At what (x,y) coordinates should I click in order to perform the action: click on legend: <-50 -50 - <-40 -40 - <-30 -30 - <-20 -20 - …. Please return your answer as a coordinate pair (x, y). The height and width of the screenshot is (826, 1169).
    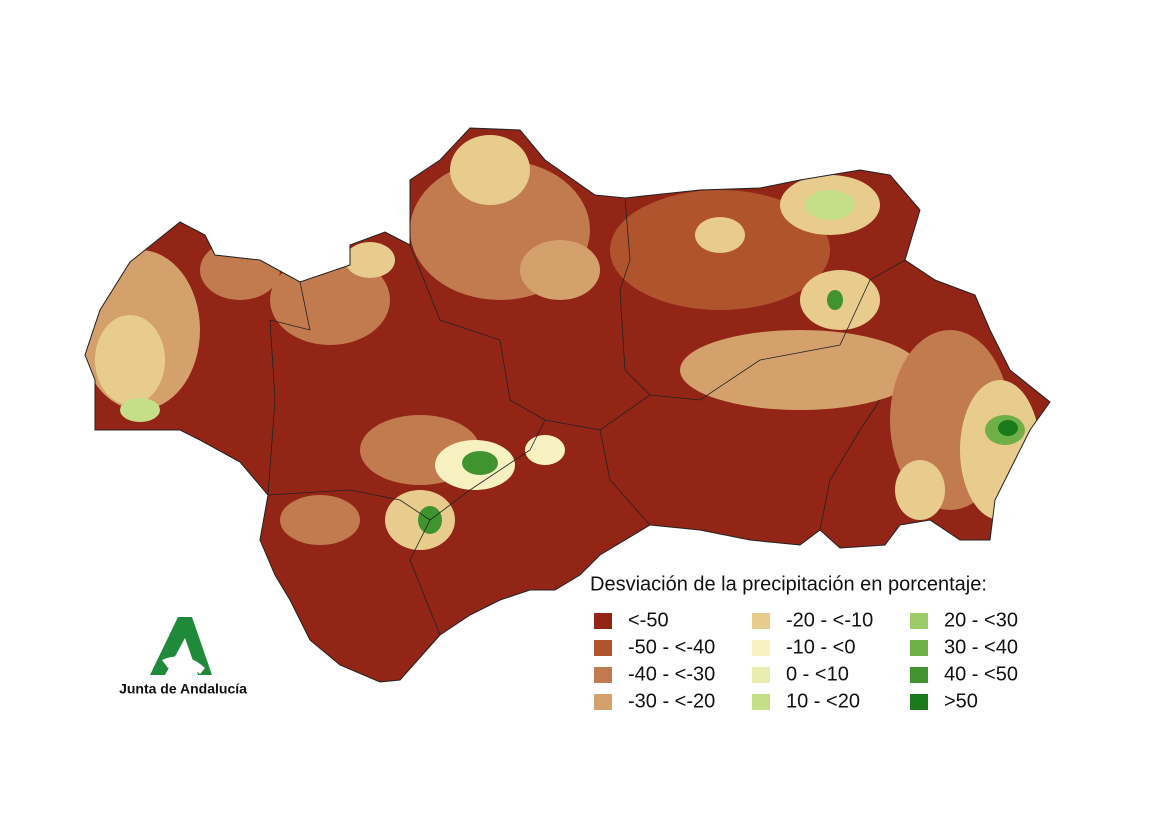
    Looking at the image, I should click on (806, 660).